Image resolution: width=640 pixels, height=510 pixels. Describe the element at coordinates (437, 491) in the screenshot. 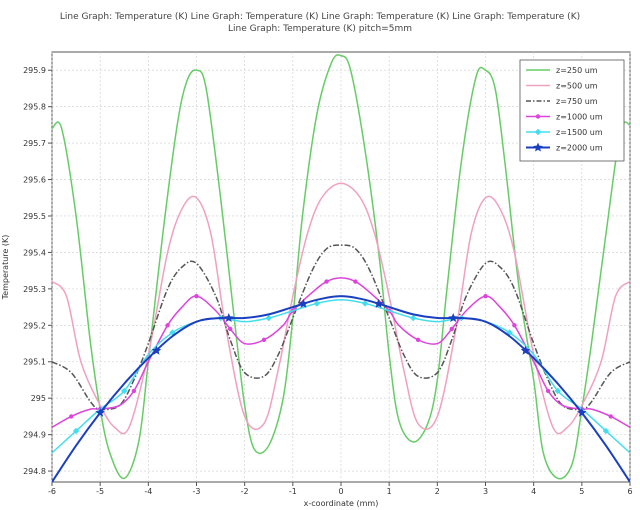

I see `x-tick-label: 2` at that location.